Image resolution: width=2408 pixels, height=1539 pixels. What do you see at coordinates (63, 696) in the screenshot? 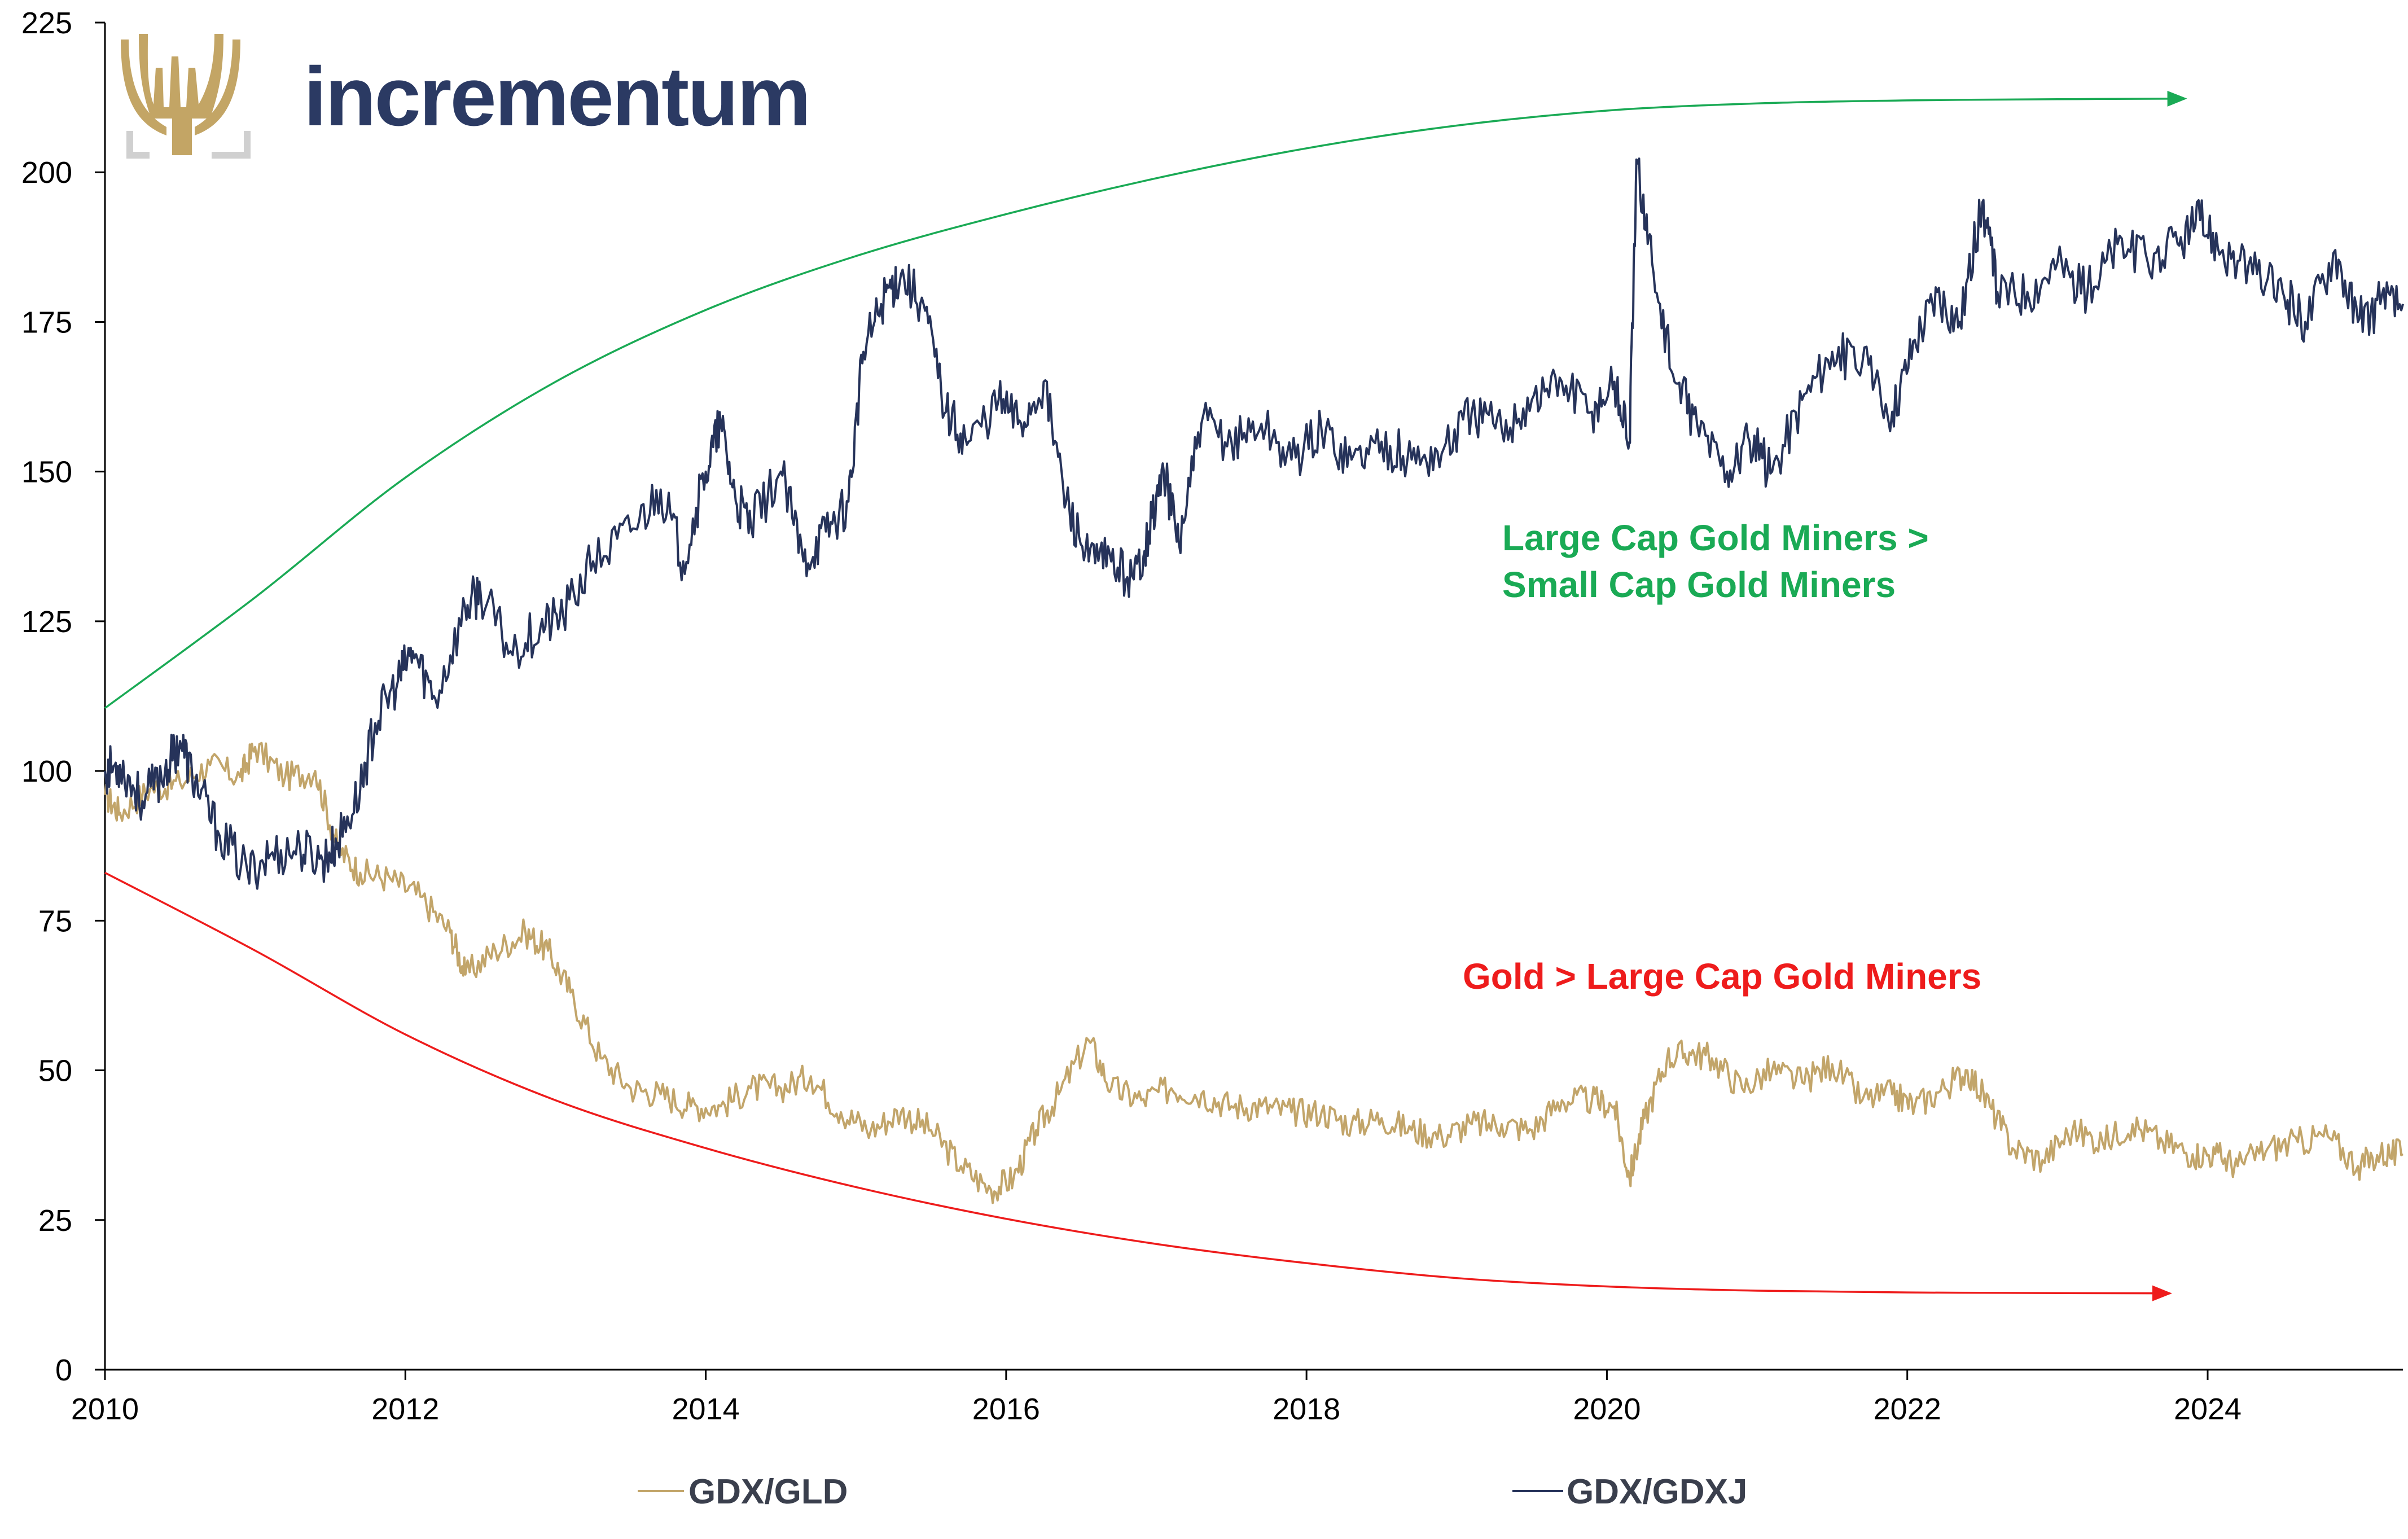
I see `y-ticks: 0 25 50 75 100 125 150 175 200 225` at bounding box center [63, 696].